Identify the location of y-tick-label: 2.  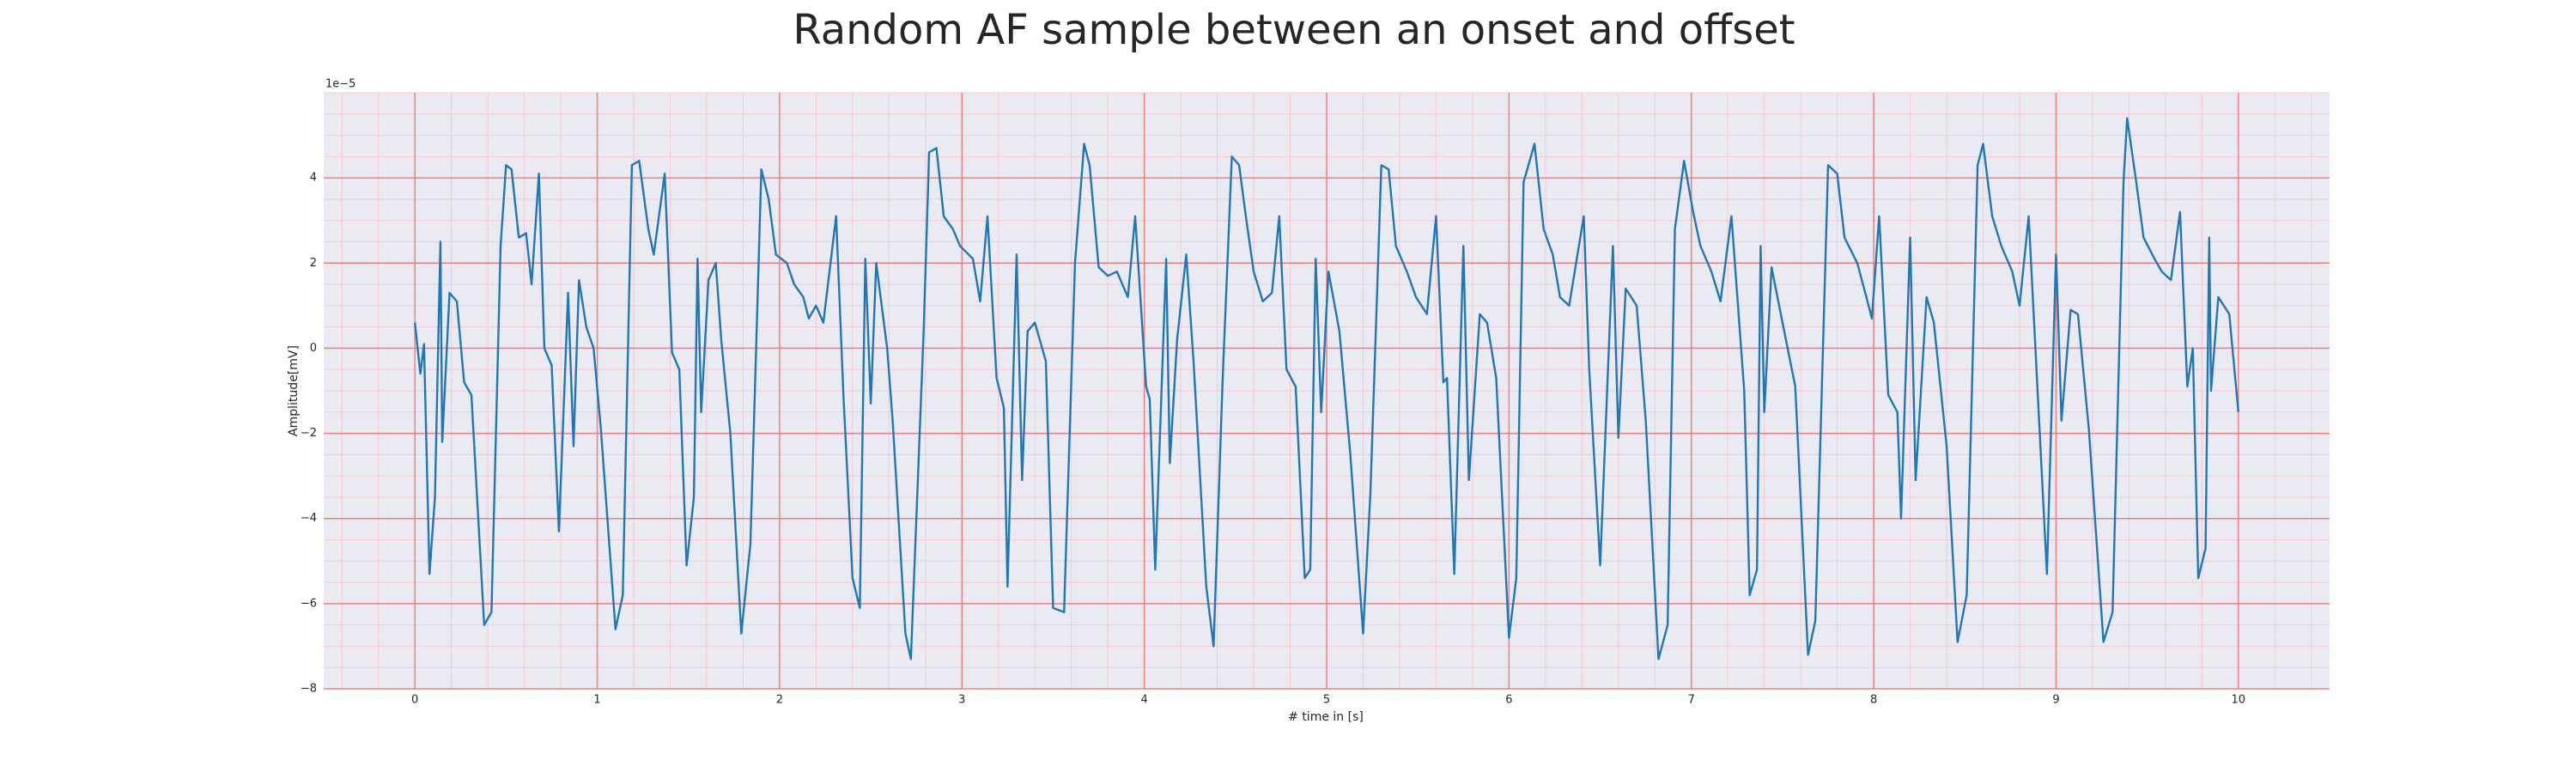
(313, 263).